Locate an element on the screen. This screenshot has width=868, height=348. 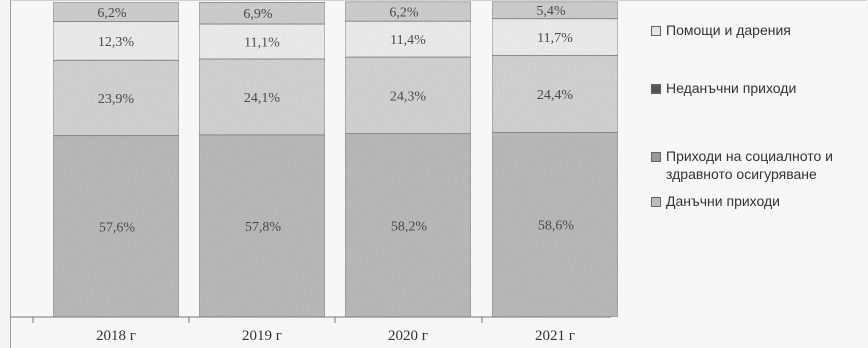
data-label-tax-2: 57,8% is located at coordinates (263, 227).